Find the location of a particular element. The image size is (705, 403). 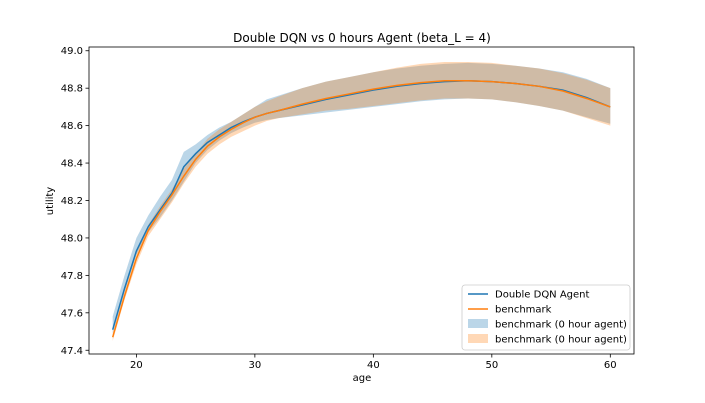

y-tick-label: 48.6 is located at coordinates (72, 126).